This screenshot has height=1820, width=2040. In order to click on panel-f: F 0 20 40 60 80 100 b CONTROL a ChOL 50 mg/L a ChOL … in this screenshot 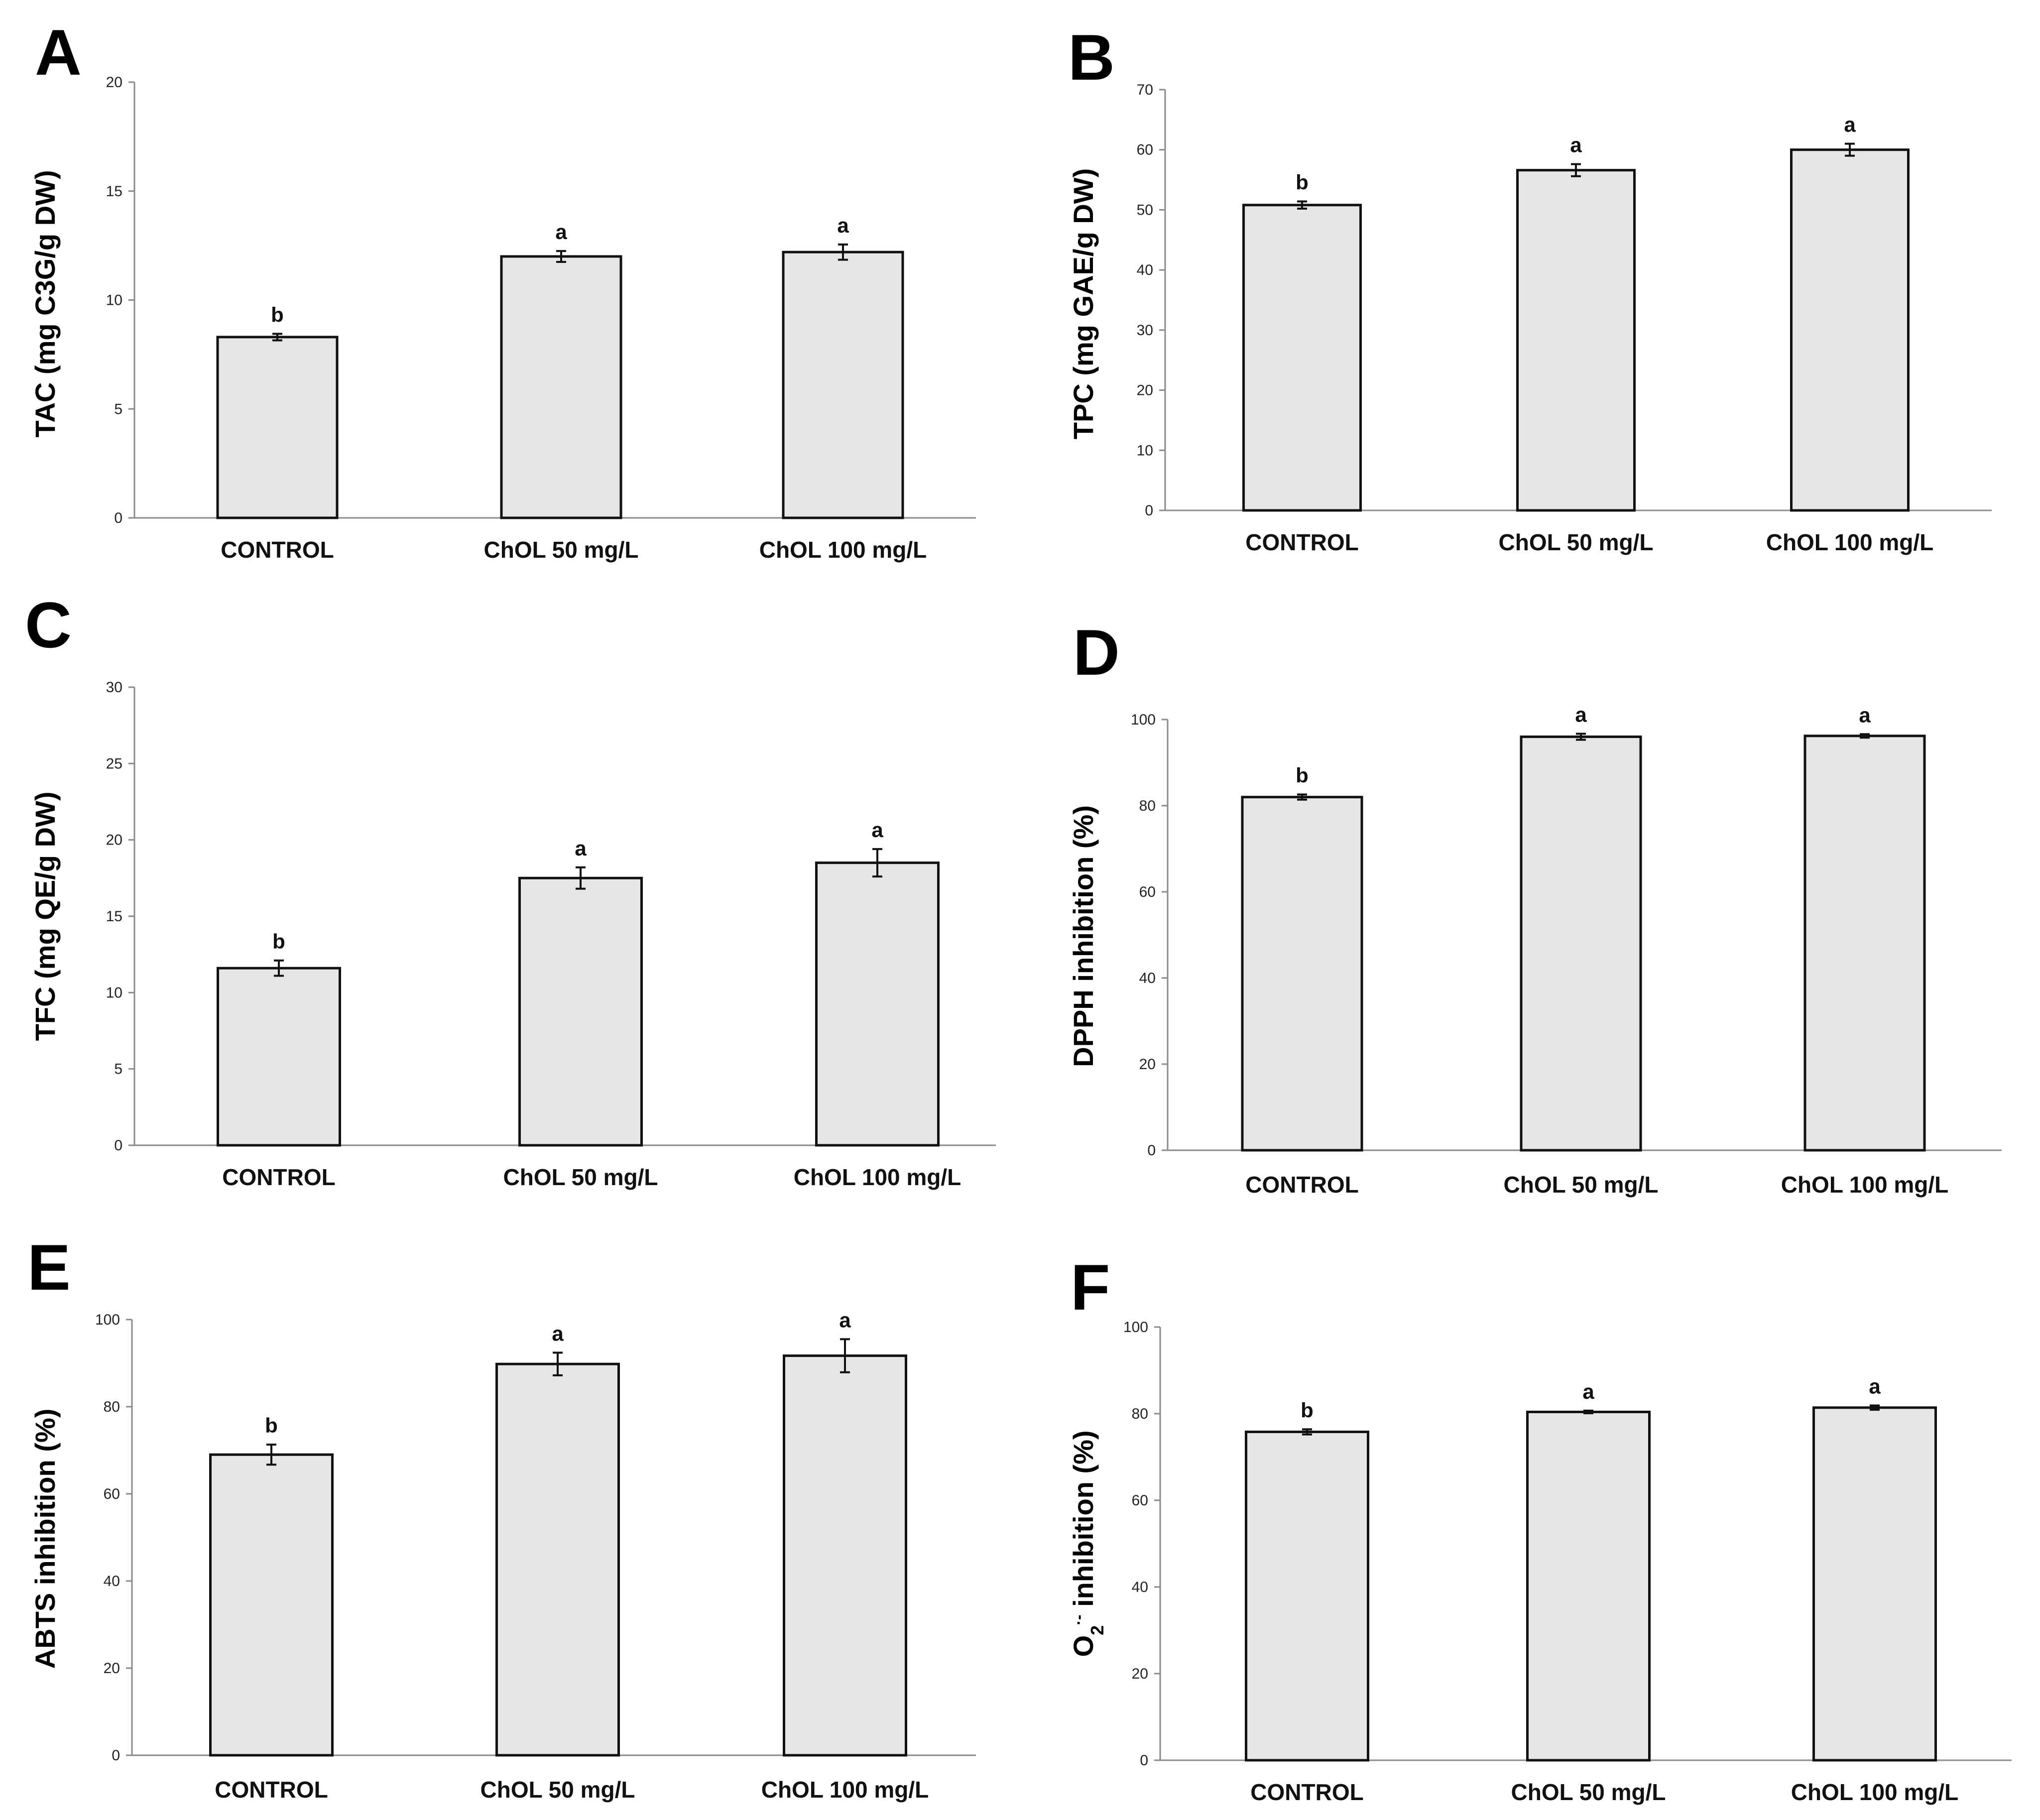, I will do `click(1540, 1528)`.